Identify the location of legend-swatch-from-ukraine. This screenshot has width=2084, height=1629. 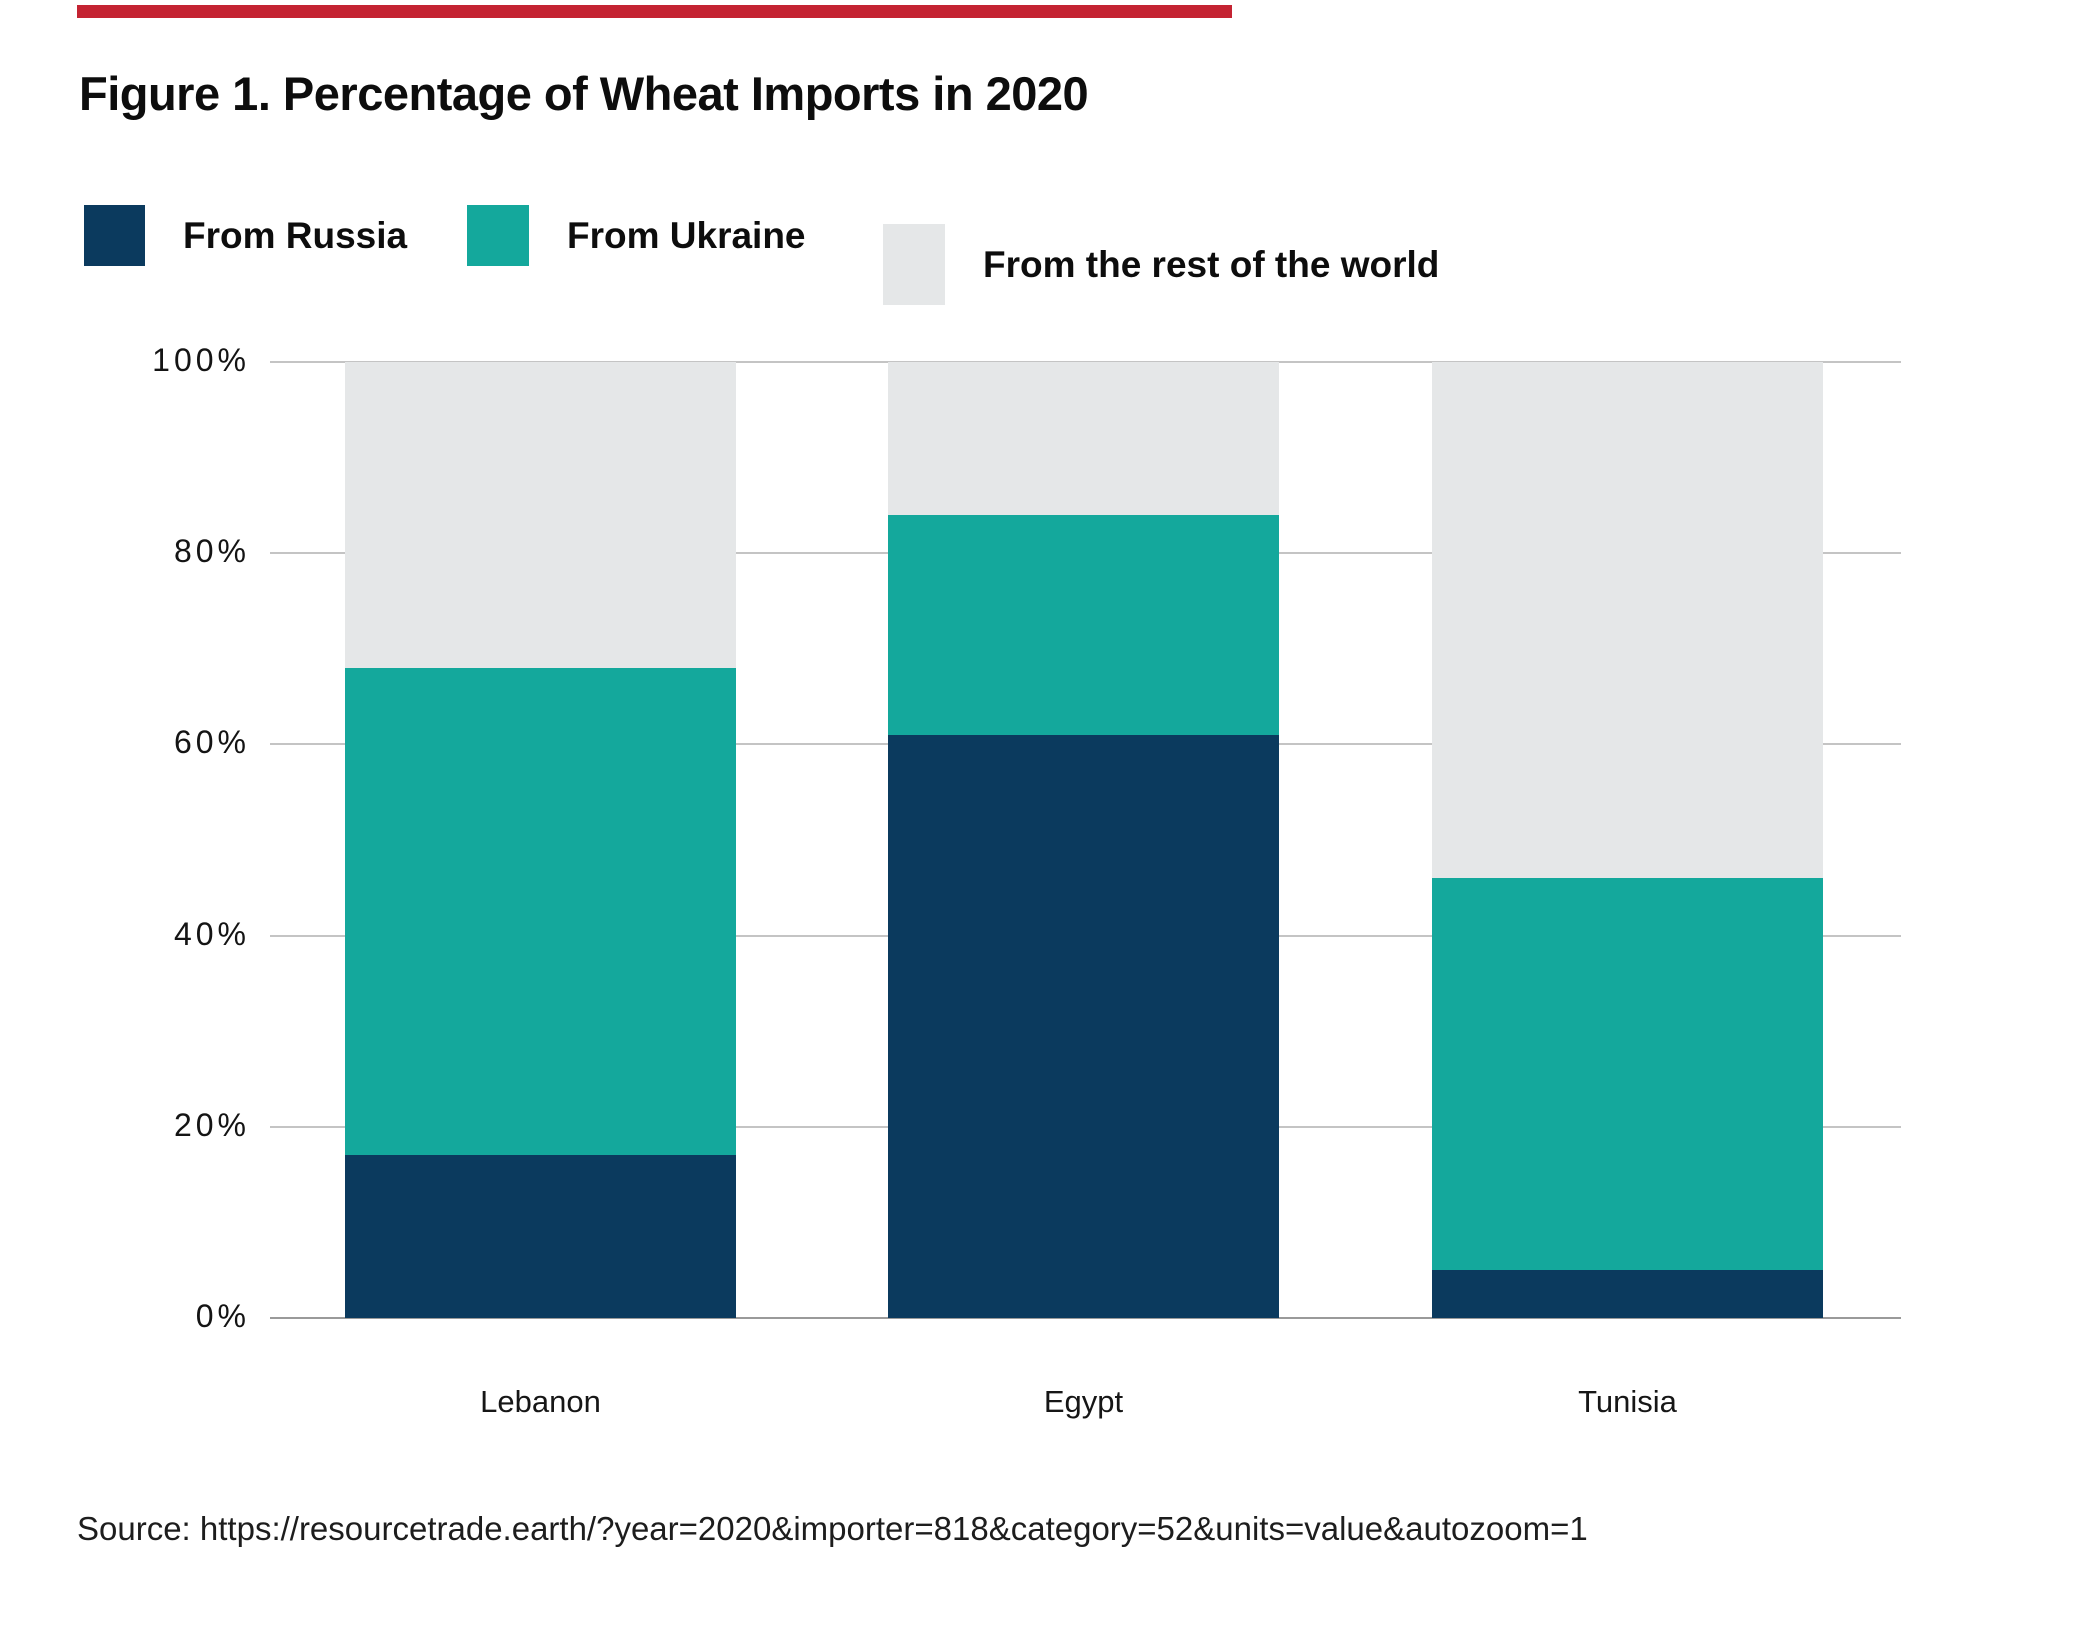
(498, 235).